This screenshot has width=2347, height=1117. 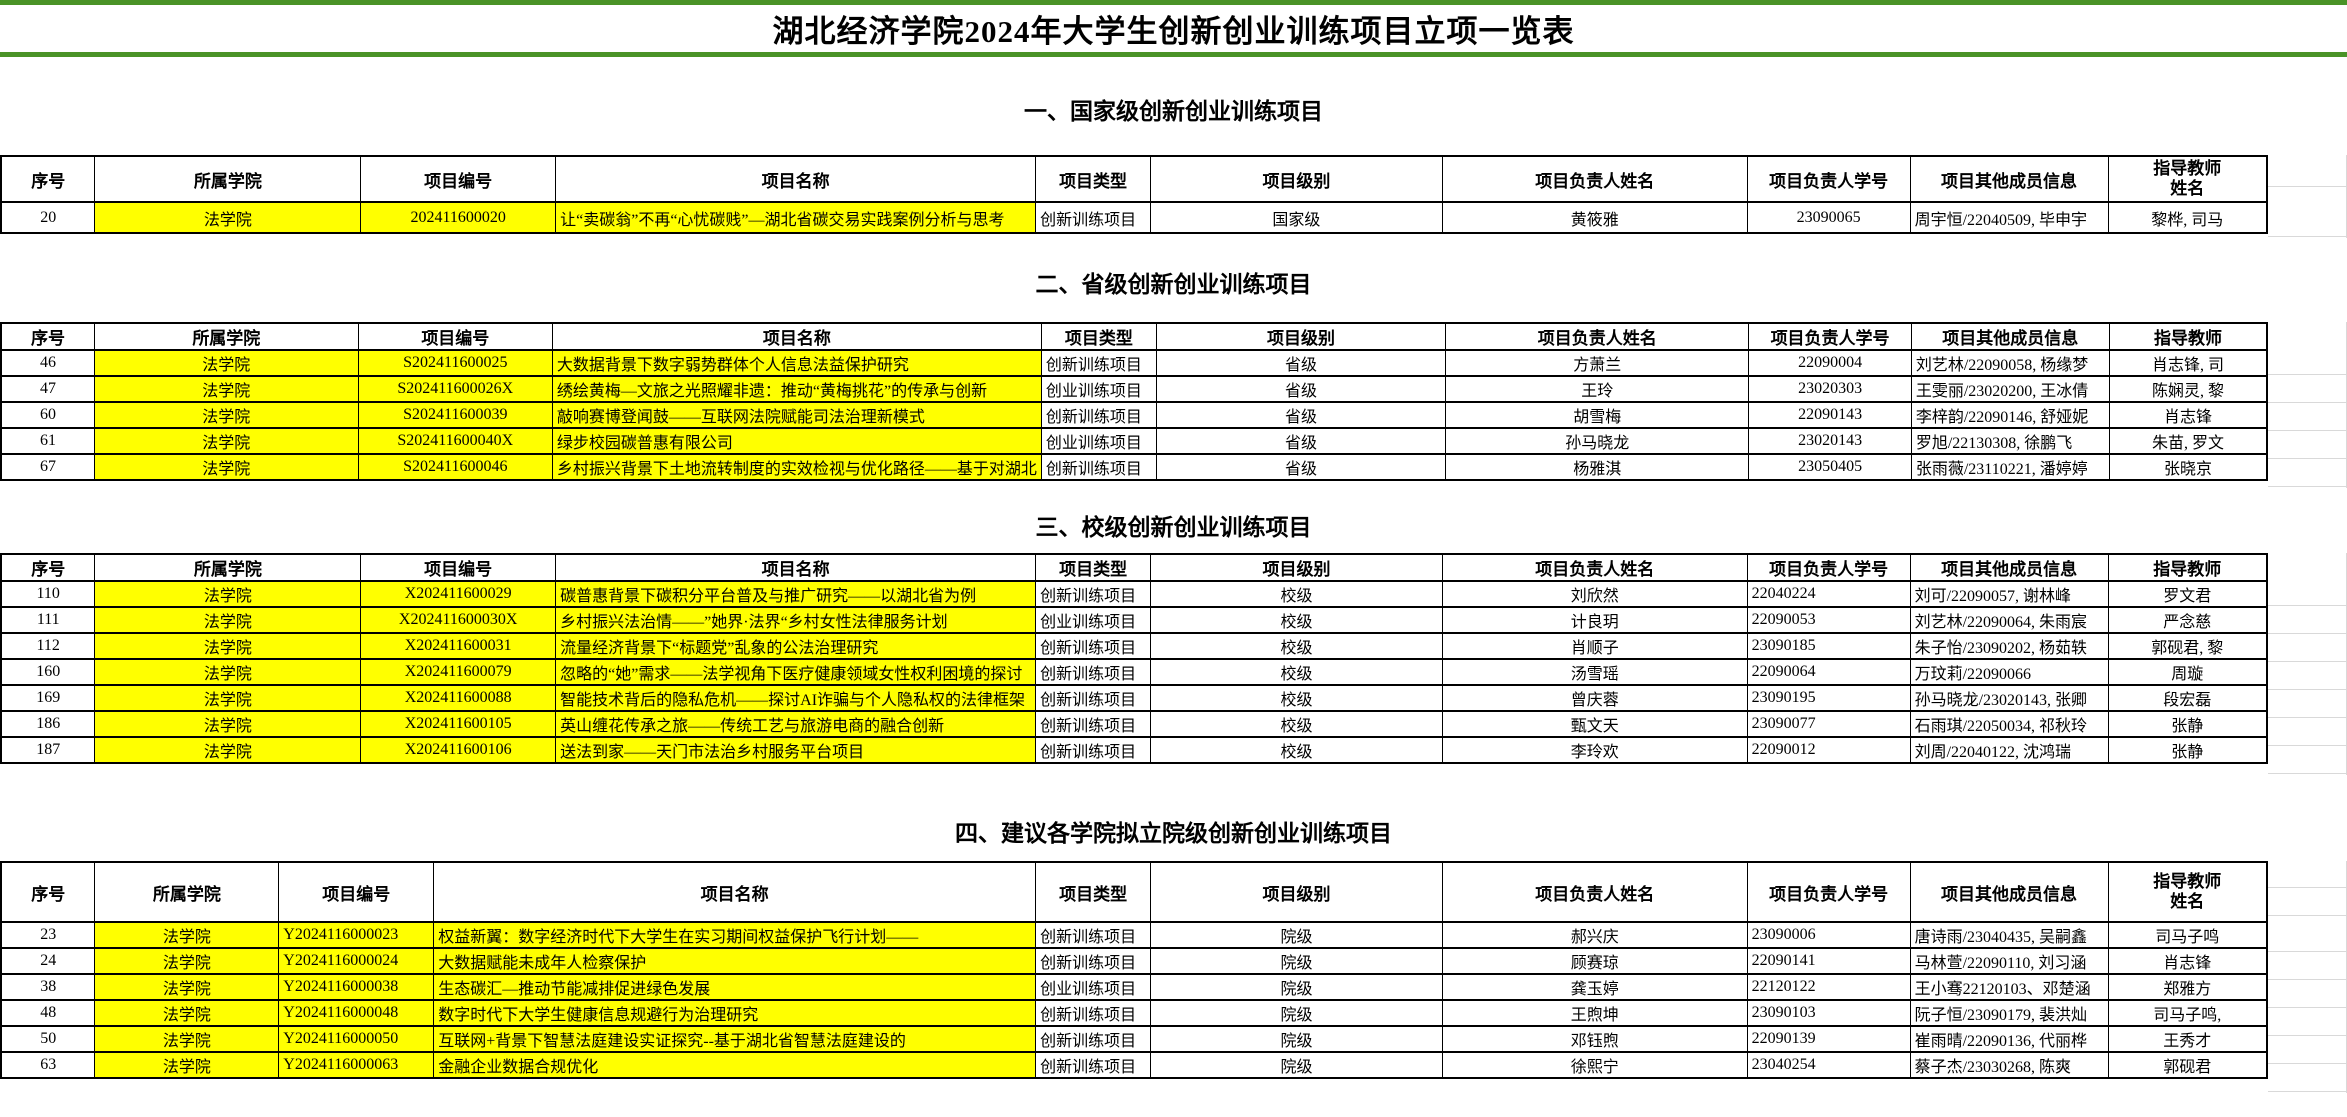 What do you see at coordinates (796, 217) in the screenshot?
I see `cell-project-name: 让“卖碳翁”不再“心忧碳贱”—湖北省碳交易实践案例分析与思考` at bounding box center [796, 217].